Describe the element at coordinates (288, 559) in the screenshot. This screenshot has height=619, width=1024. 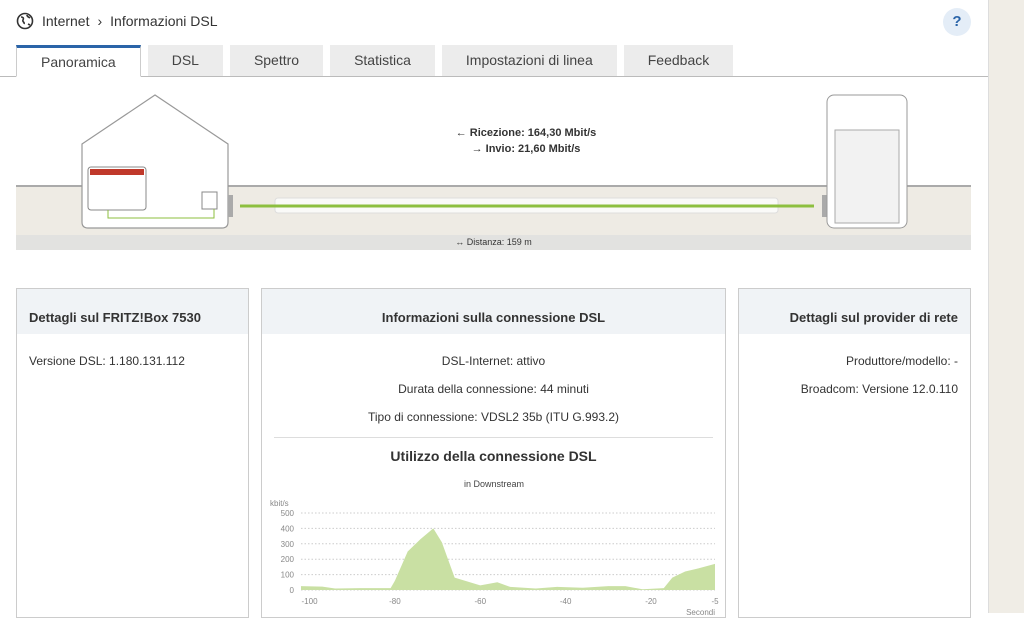
I see `y-tick-label: 200` at that location.